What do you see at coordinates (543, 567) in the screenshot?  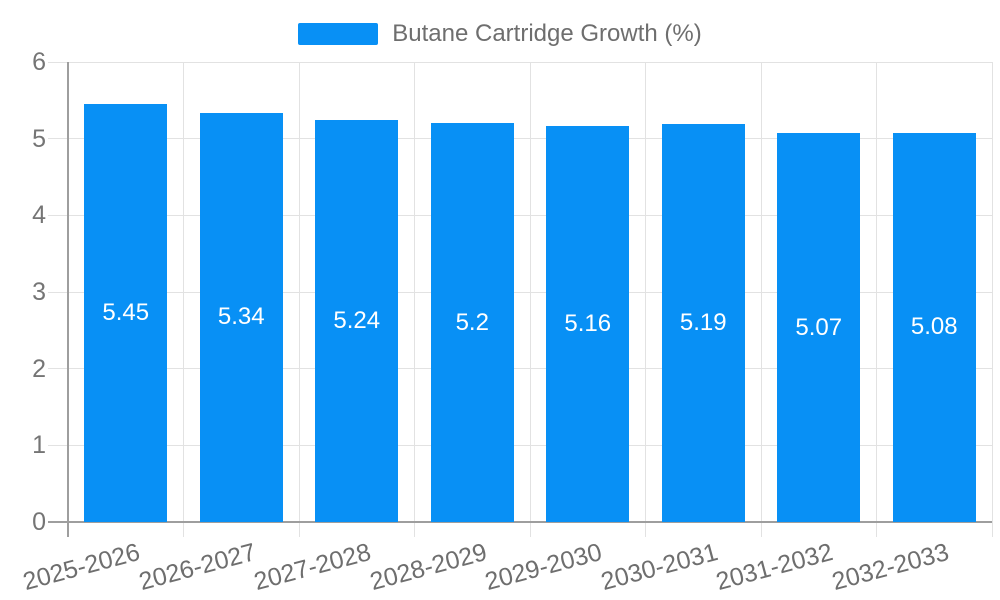 I see `x-axis-tick-label: 2029-2030` at bounding box center [543, 567].